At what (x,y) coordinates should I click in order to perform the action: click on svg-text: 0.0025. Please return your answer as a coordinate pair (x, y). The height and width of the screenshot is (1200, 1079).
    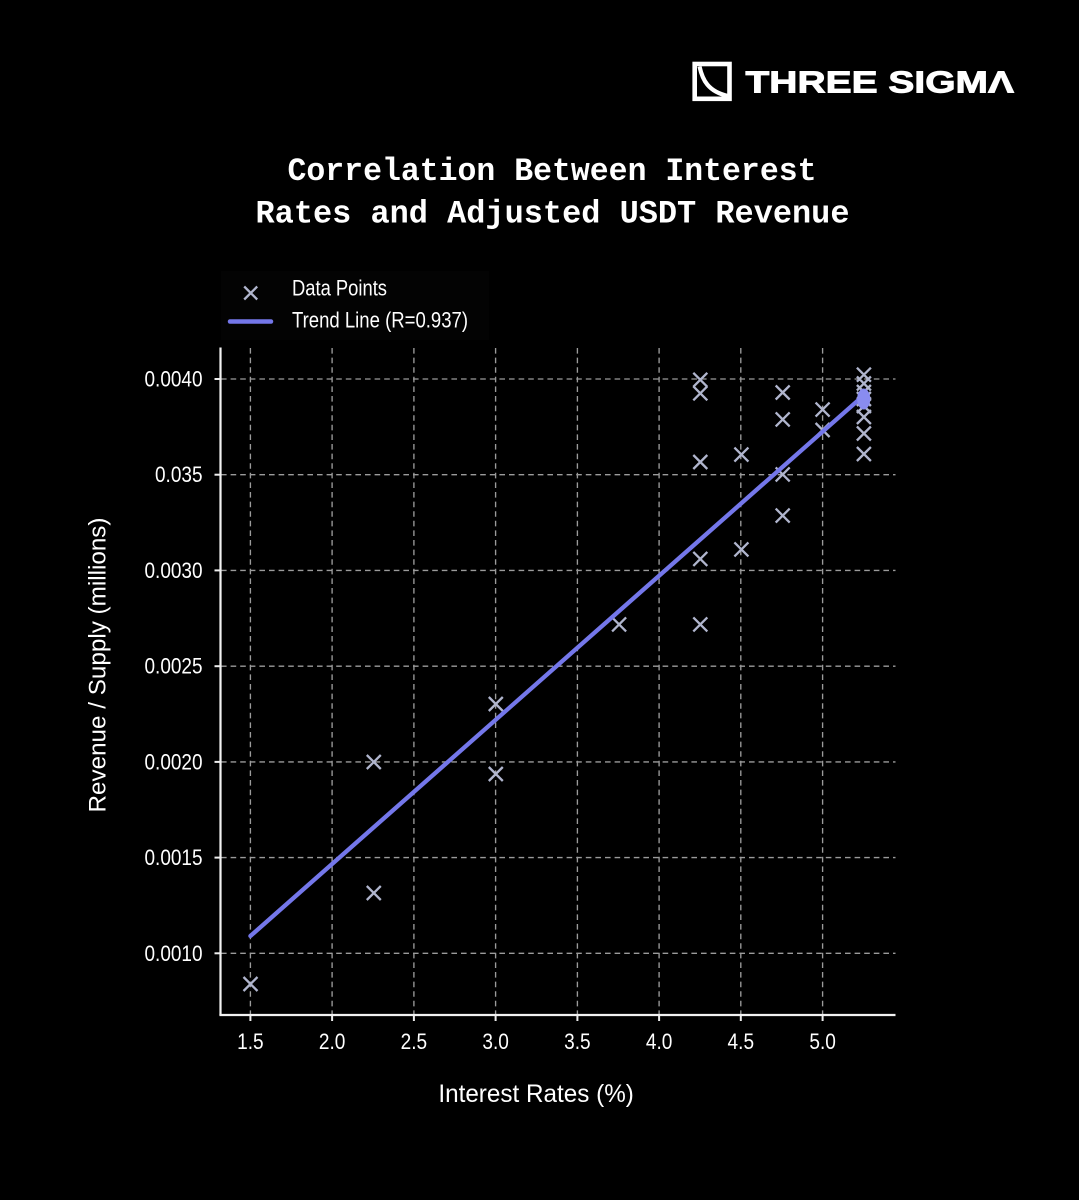
    Looking at the image, I should click on (174, 666).